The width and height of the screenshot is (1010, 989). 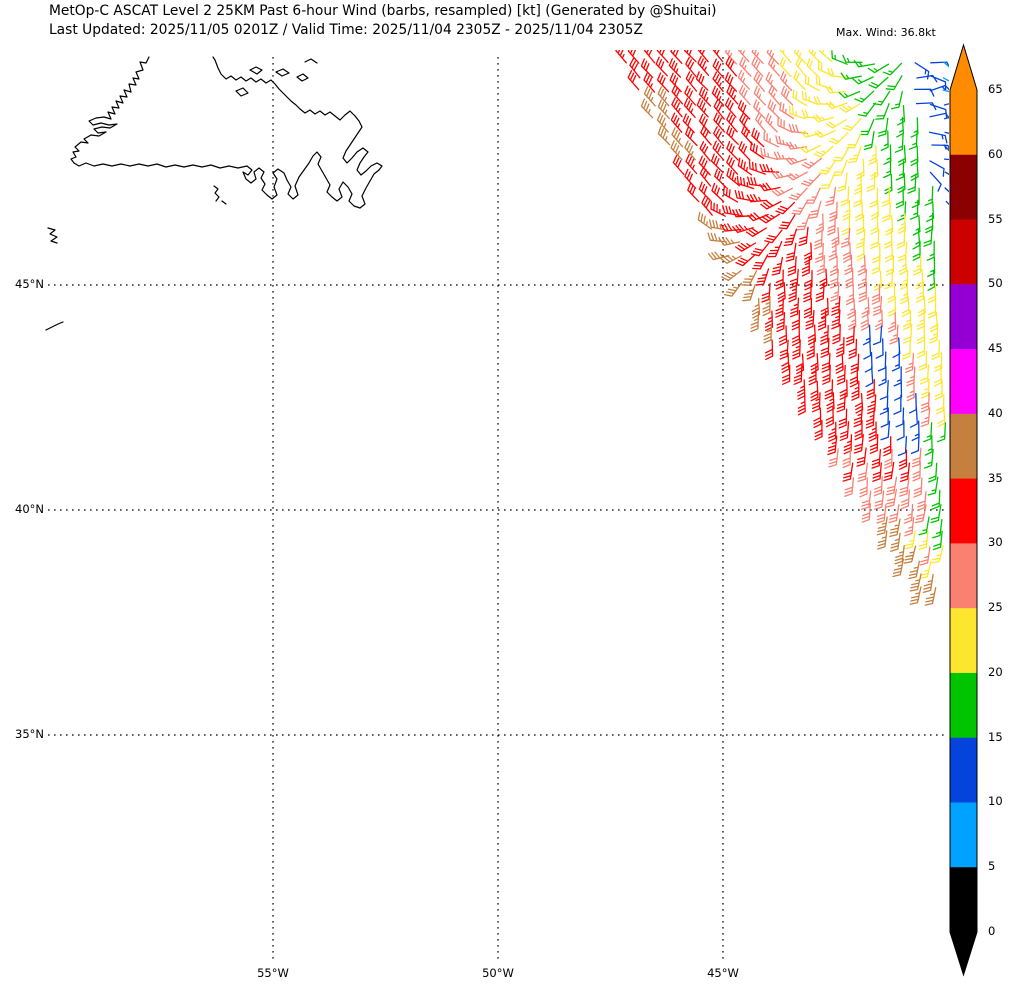 What do you see at coordinates (214, 193) in the screenshot?
I see `coastline-layer` at bounding box center [214, 193].